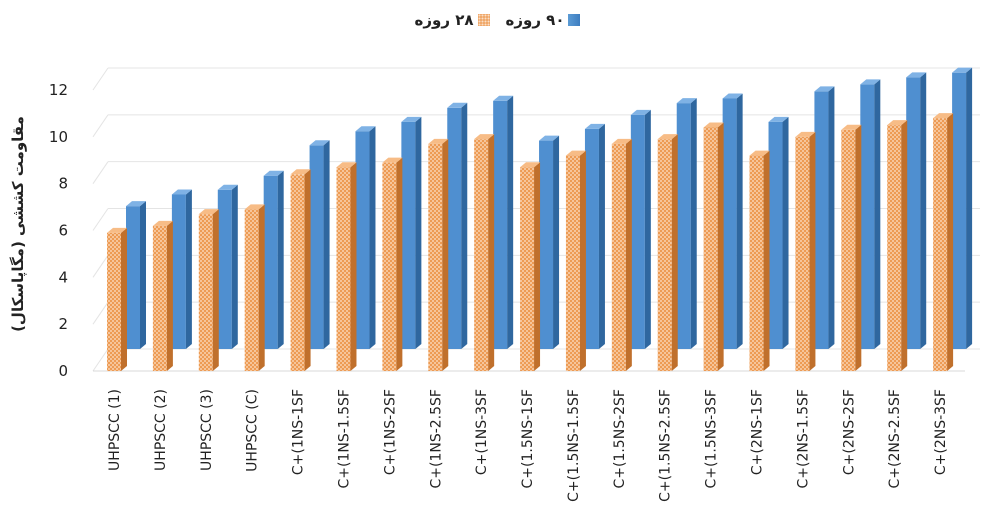  I want to click on legend-label-90-day: ۹۰ روزه, so click(535, 20).